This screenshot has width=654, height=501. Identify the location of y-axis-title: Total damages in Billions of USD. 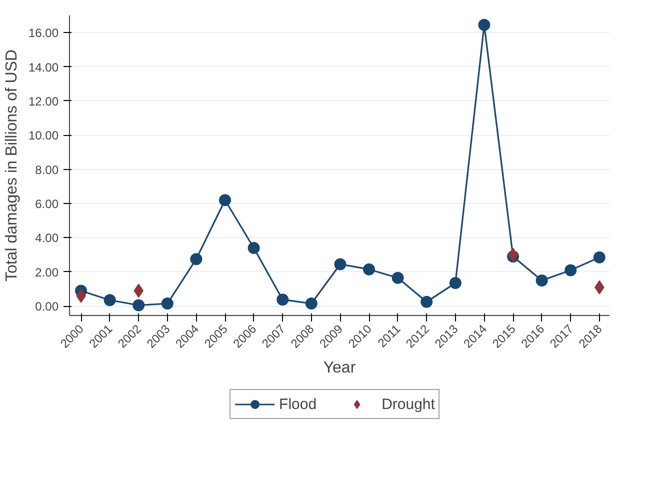
(11, 165).